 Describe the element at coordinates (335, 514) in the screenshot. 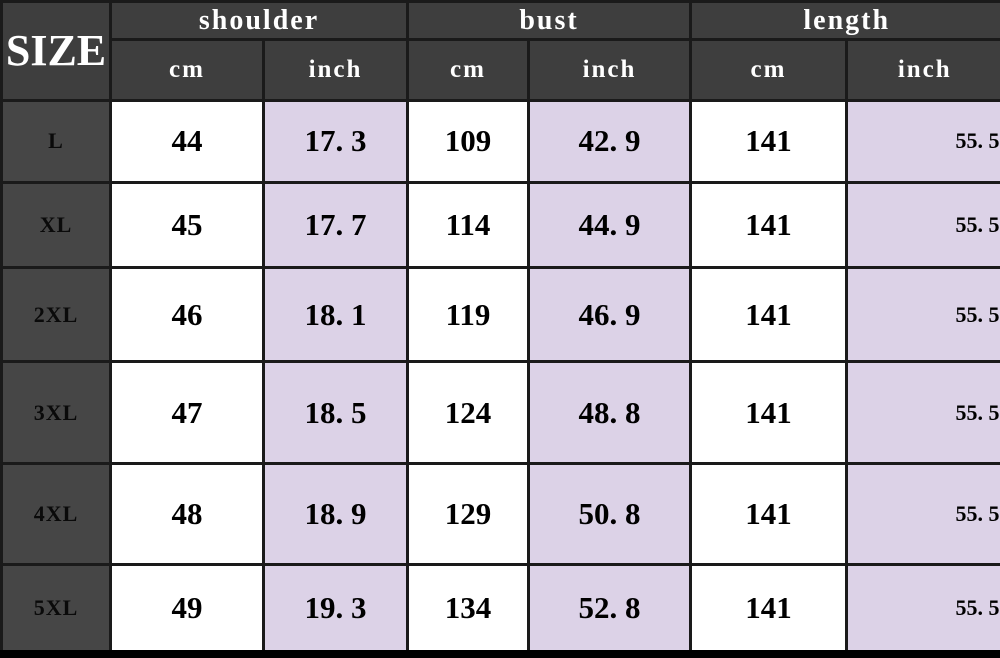

I see `cell-shoulder-inch: 18. 9` at that location.